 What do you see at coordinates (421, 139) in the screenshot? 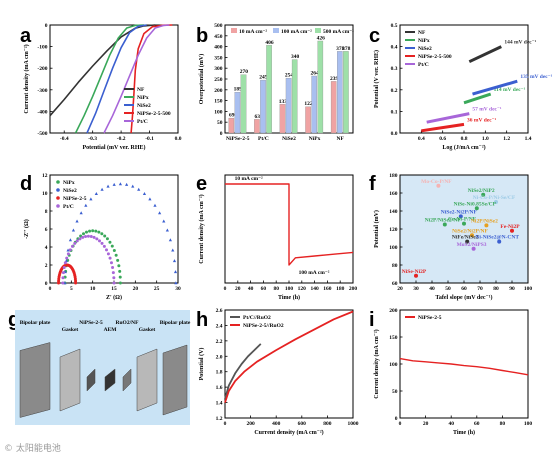
I see `x-tick-label-c: 0.4` at bounding box center [421, 139].